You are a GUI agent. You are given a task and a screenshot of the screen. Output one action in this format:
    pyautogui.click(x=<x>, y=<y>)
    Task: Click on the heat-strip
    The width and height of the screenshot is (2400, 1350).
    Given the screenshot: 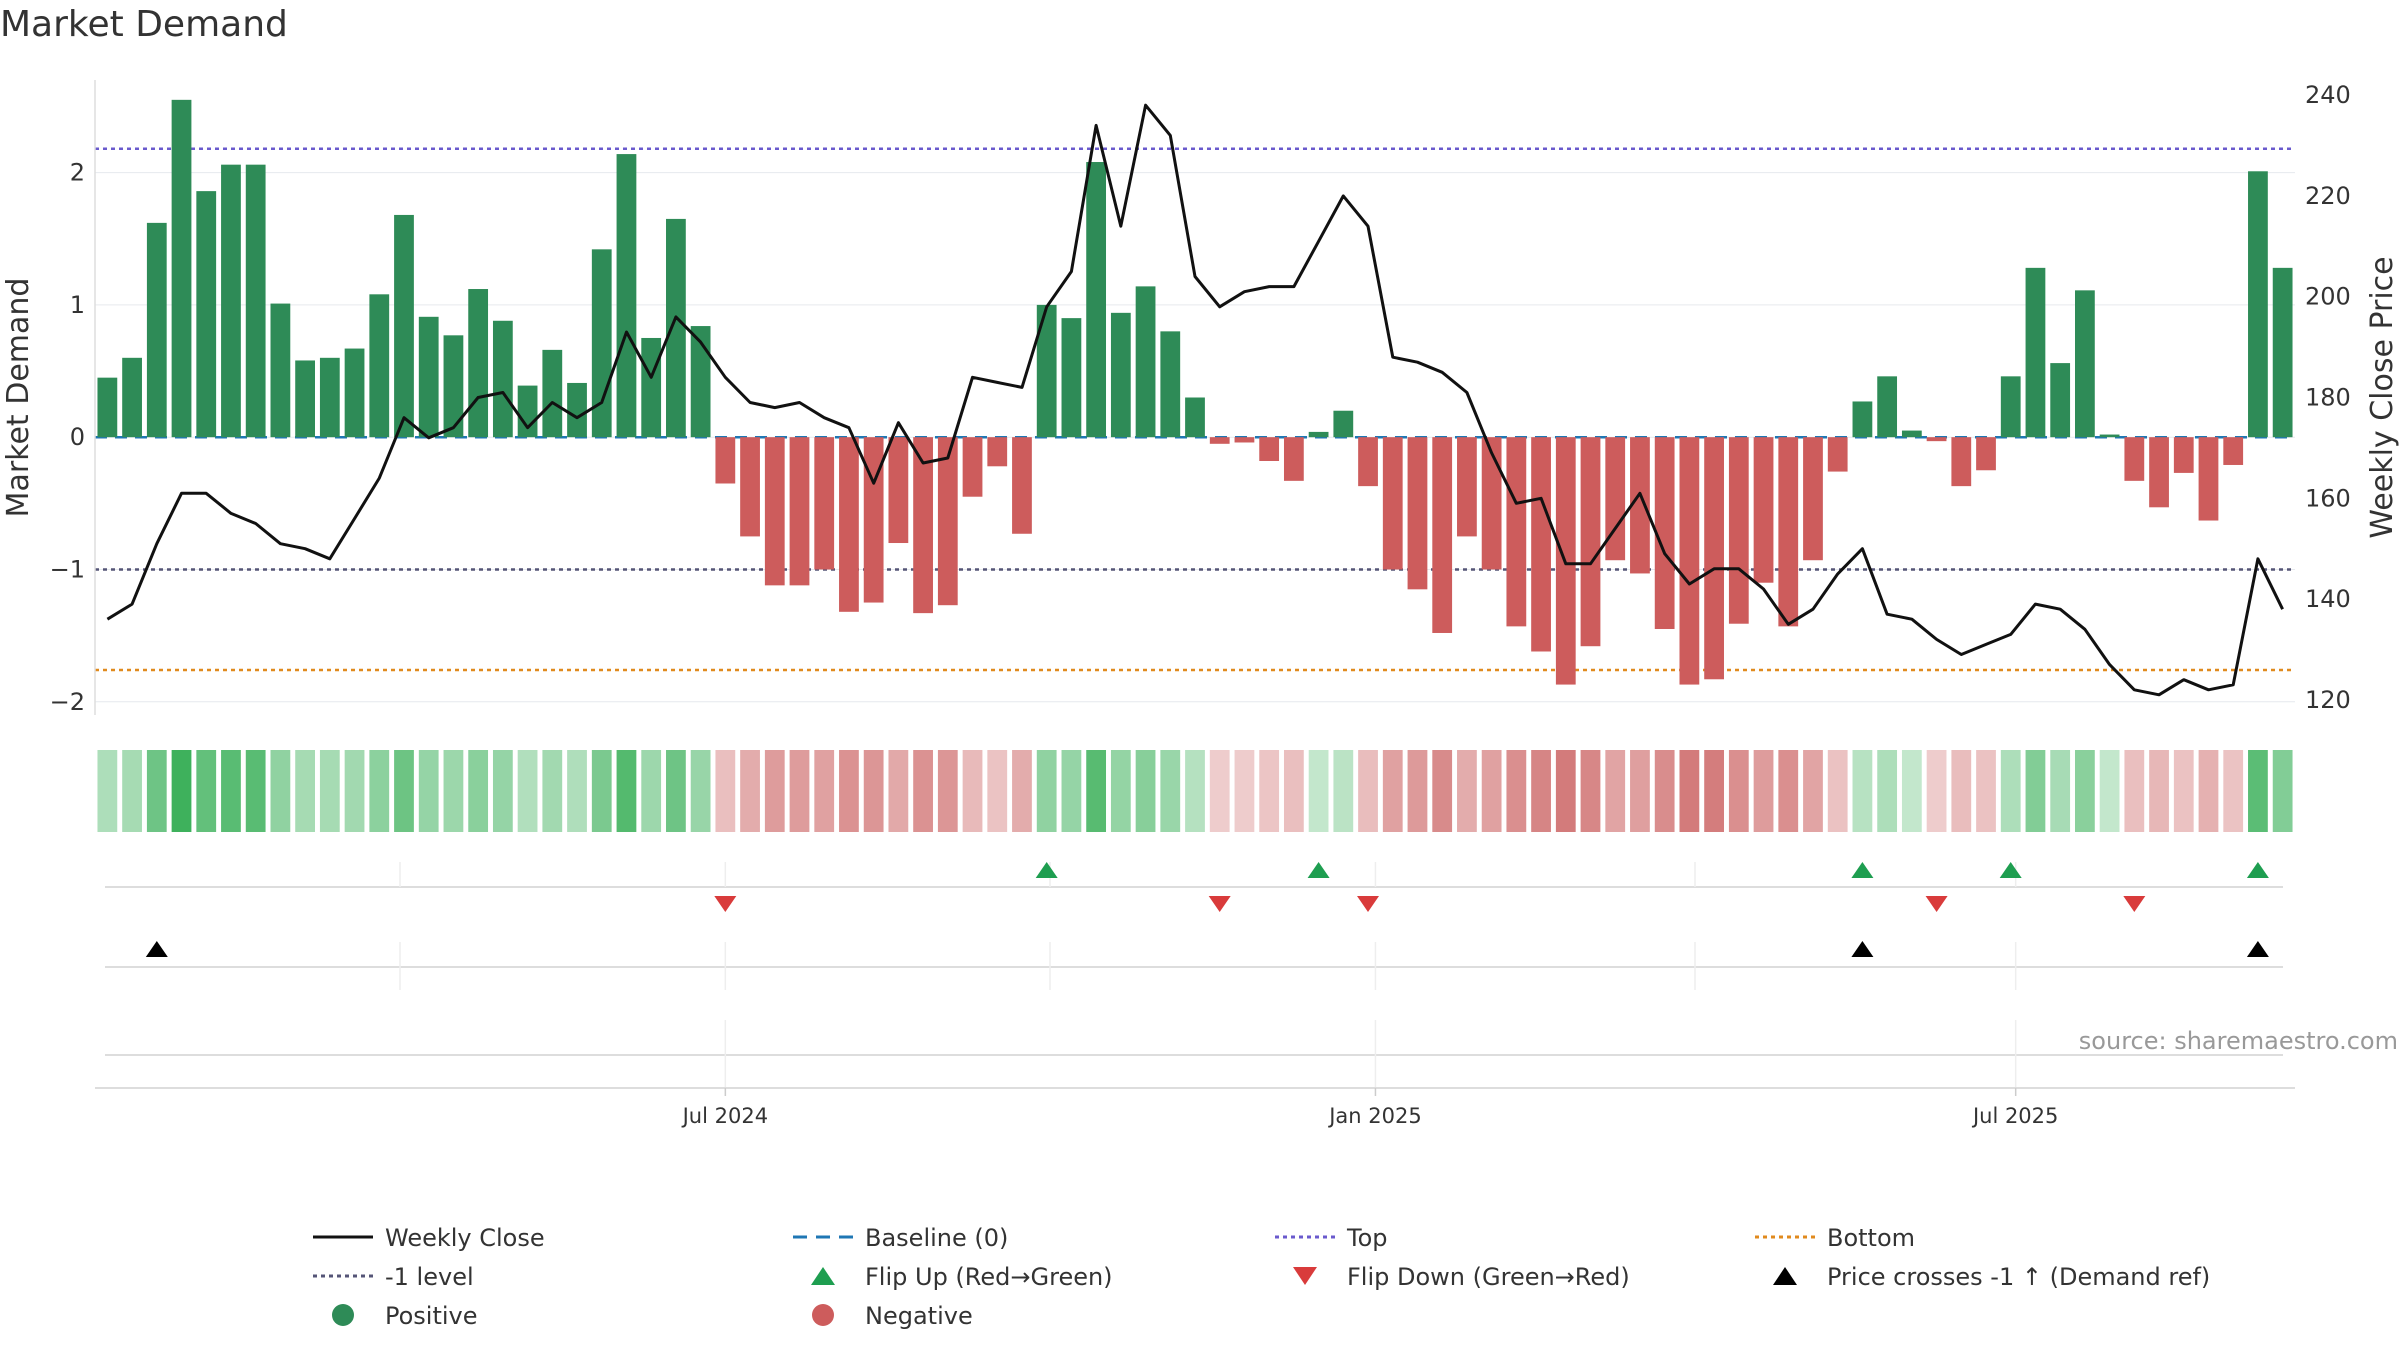 What is the action you would take?
    pyautogui.click(x=1195, y=791)
    